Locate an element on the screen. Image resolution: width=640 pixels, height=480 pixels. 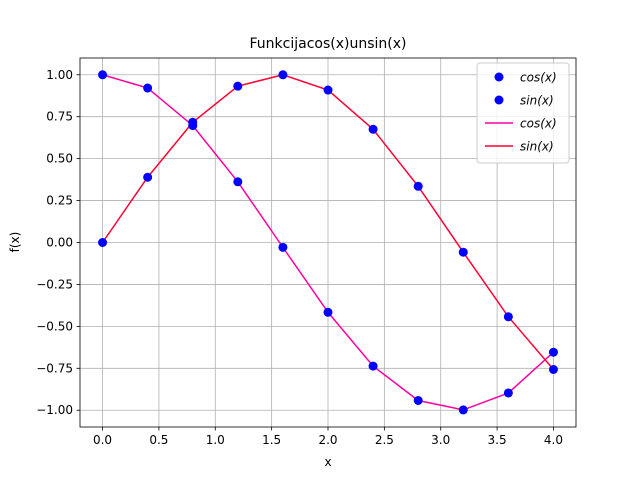
x-tick-label: 1.0 is located at coordinates (215, 440).